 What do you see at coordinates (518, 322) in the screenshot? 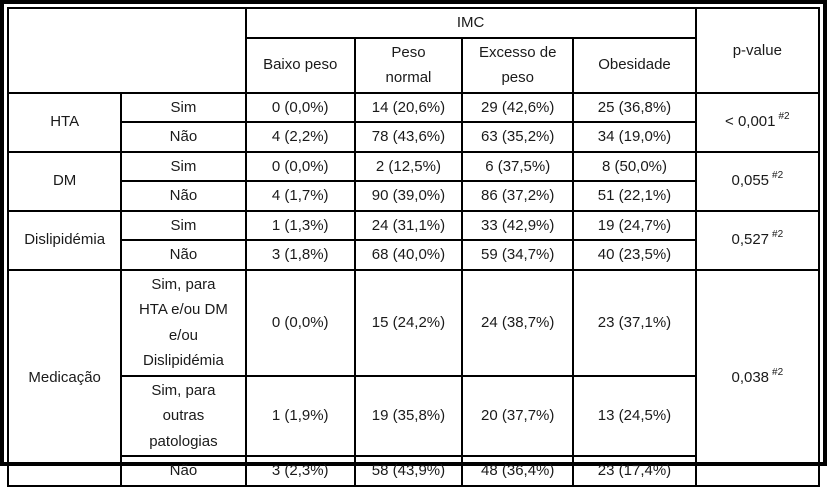
I see `table-cell: 24 (38,7%)` at bounding box center [518, 322].